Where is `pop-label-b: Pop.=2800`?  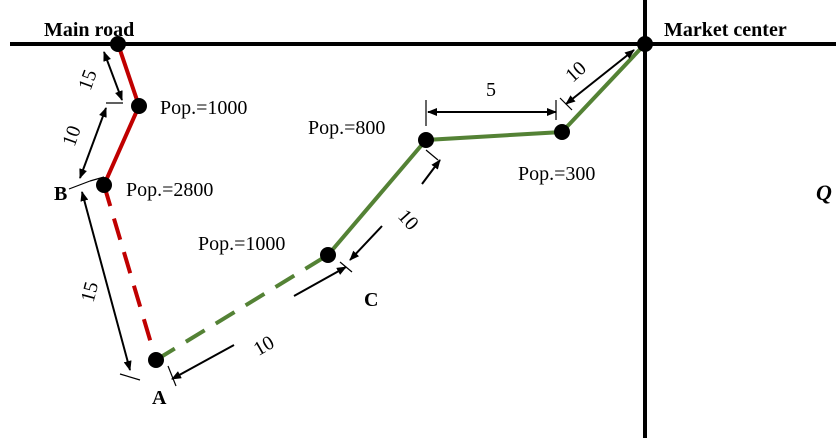 pop-label-b: Pop.=2800 is located at coordinates (169, 190).